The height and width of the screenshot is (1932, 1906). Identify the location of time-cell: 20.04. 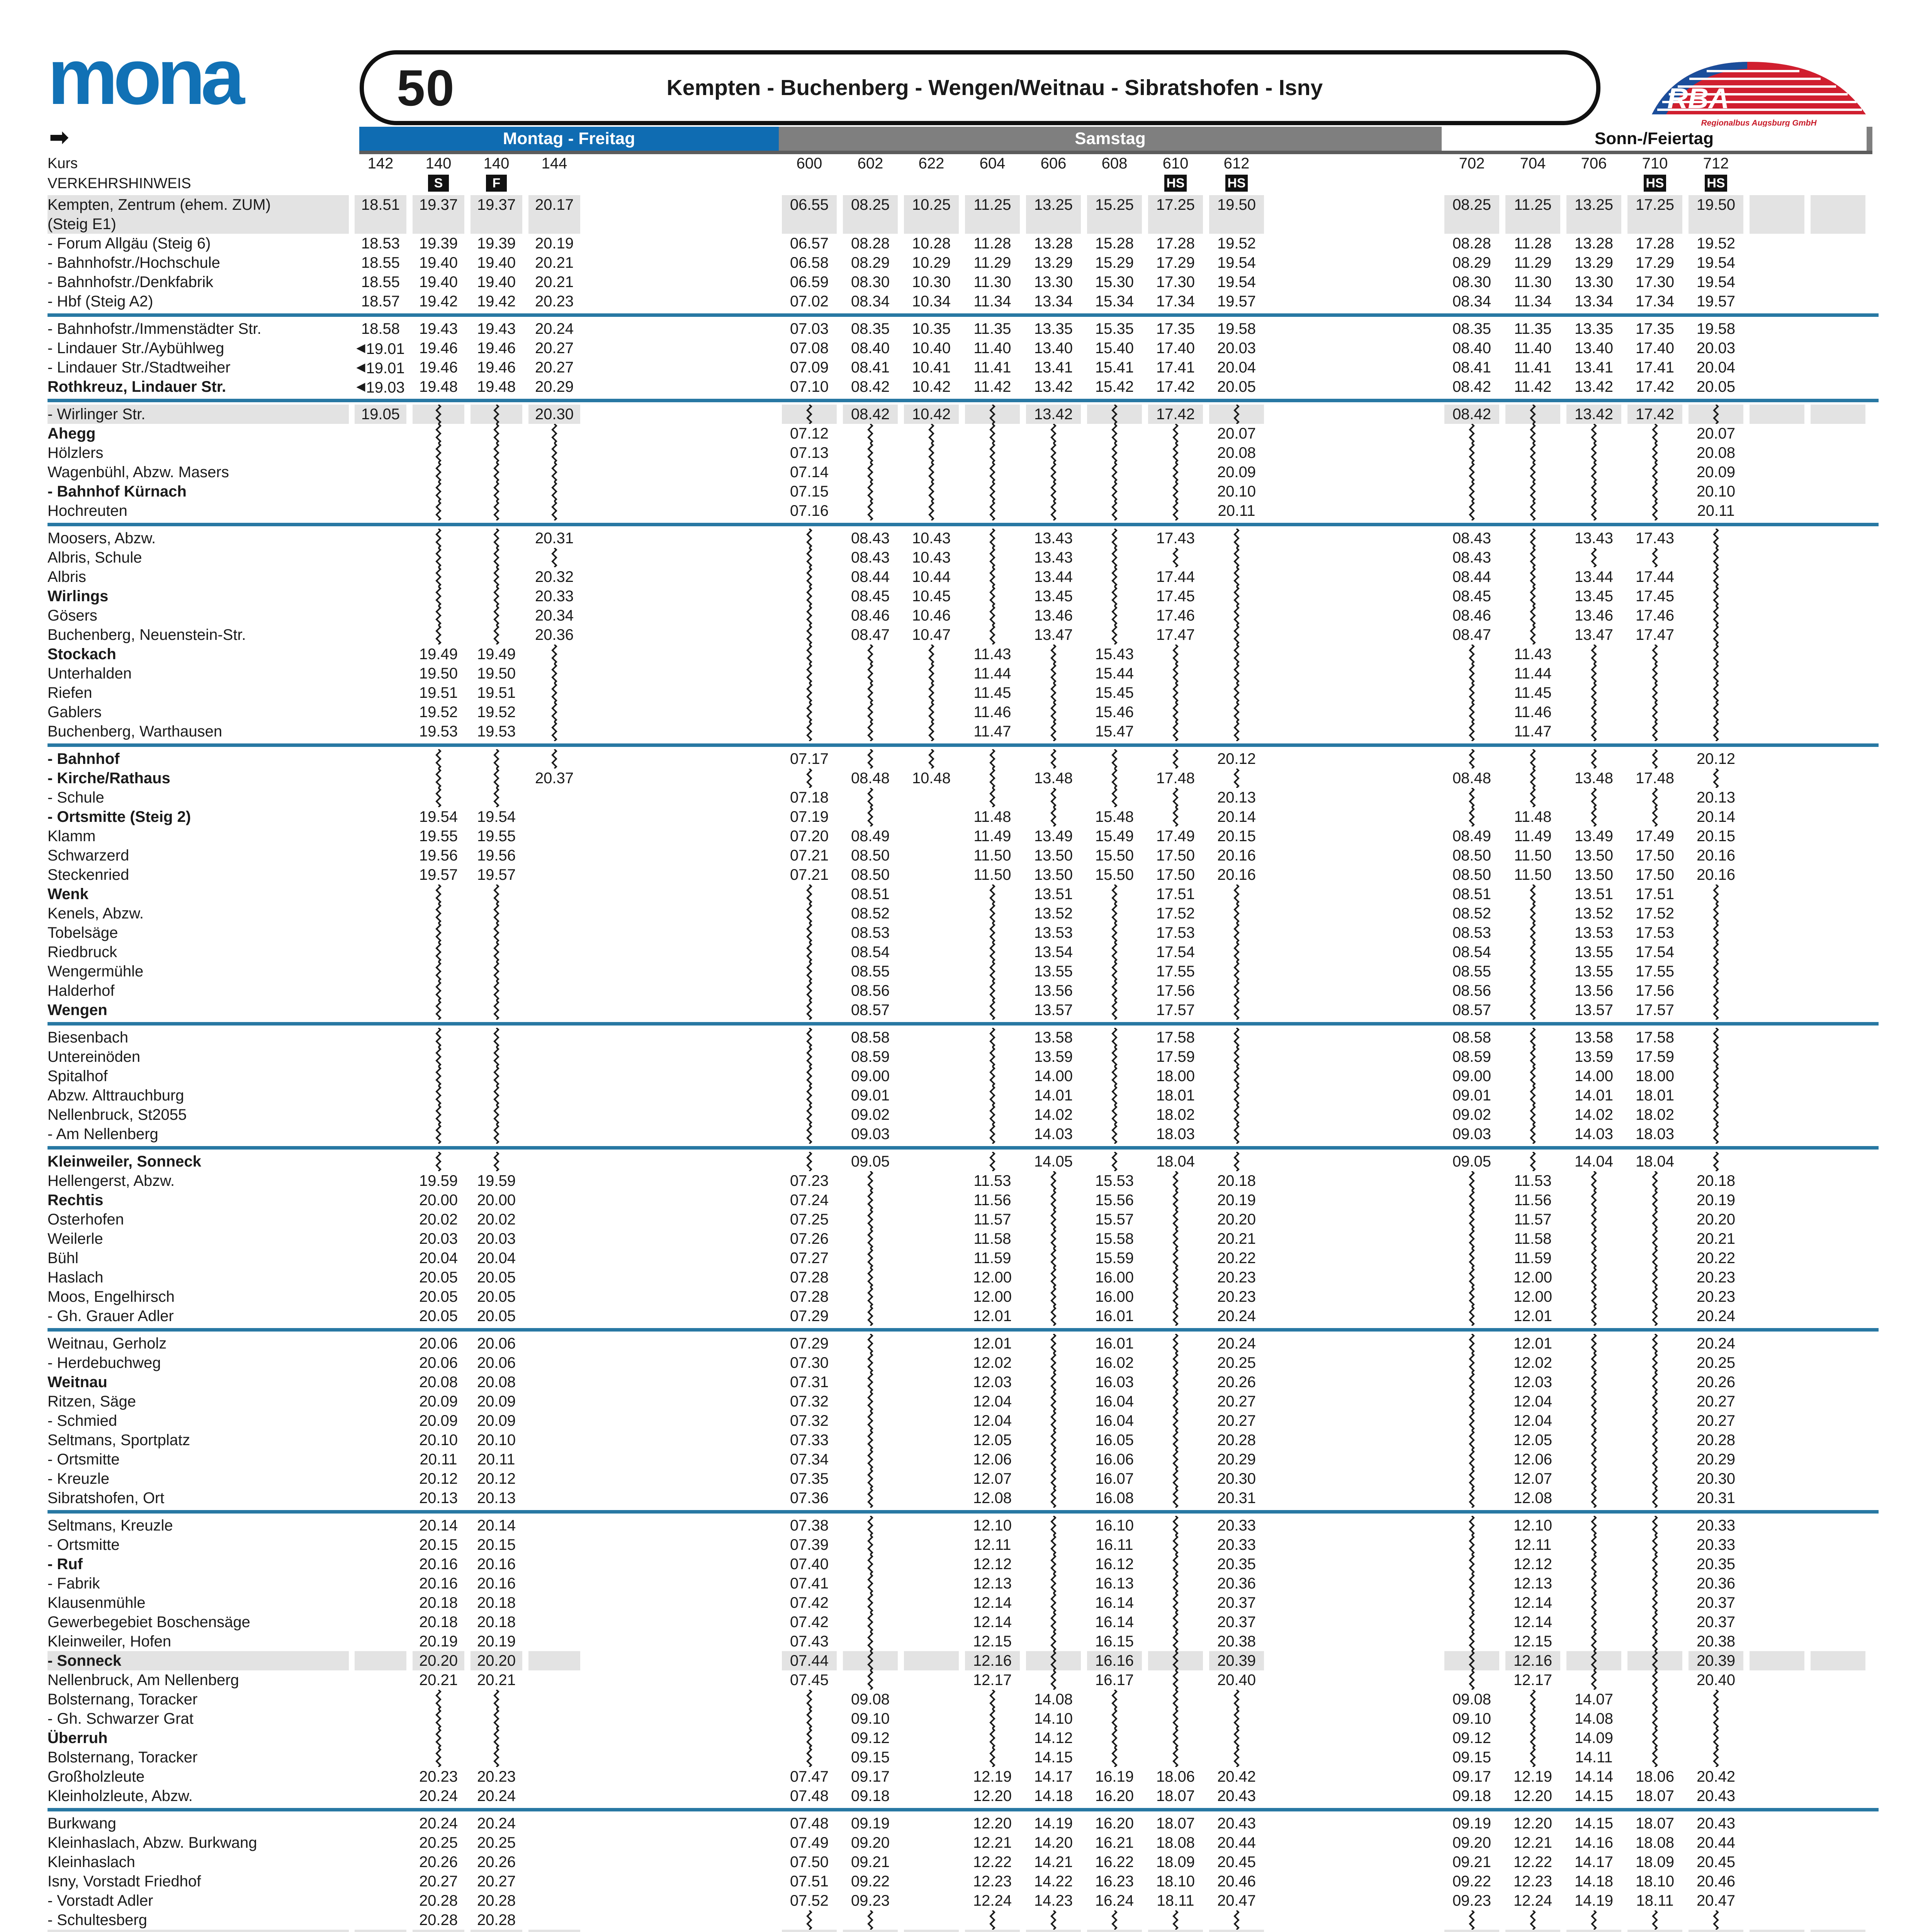
(496, 1258).